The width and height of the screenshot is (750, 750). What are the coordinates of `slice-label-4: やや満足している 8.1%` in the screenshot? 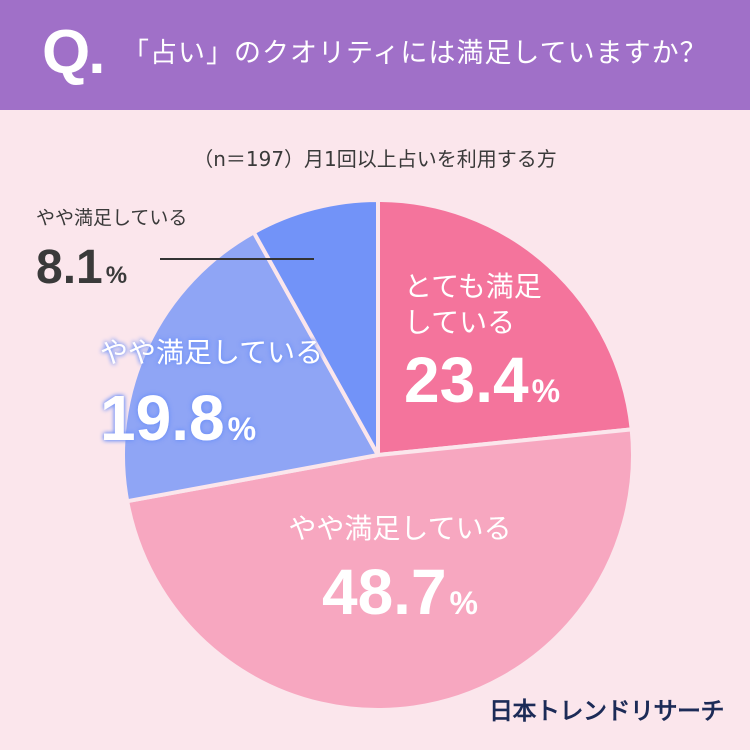 It's located at (111, 250).